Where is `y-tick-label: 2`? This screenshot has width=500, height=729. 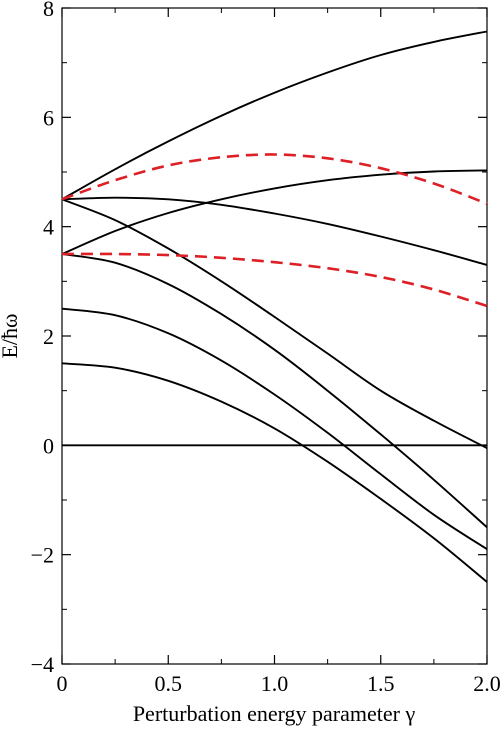
y-tick-label: 2 is located at coordinates (48, 336).